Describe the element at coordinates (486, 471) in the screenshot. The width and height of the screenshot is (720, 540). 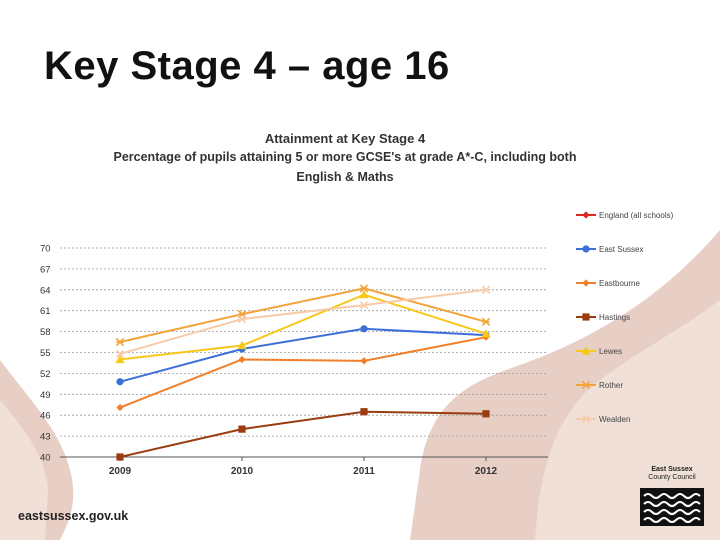
I see `x-tick-label: 2012` at that location.